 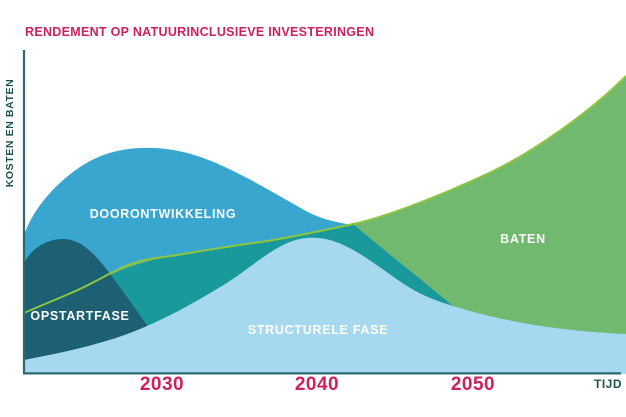 I want to click on x-tick-2050: 2050, so click(x=473, y=384).